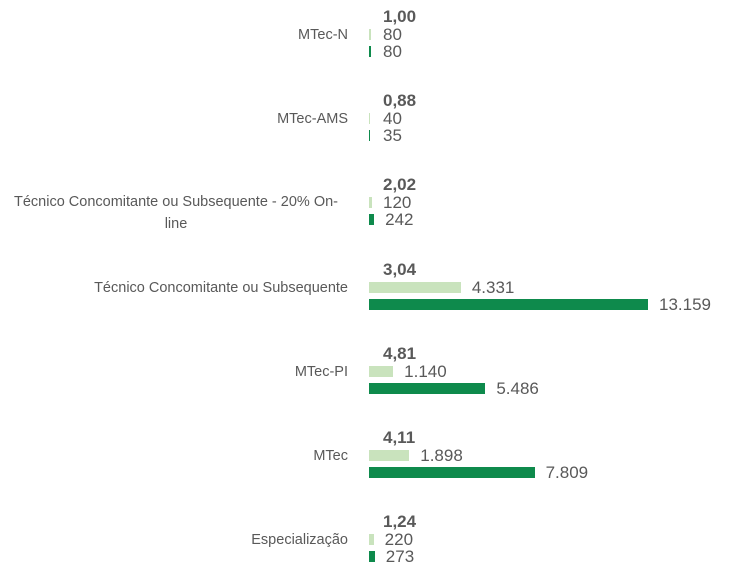 The height and width of the screenshot is (569, 731). I want to click on value-label: 13.159, so click(685, 304).